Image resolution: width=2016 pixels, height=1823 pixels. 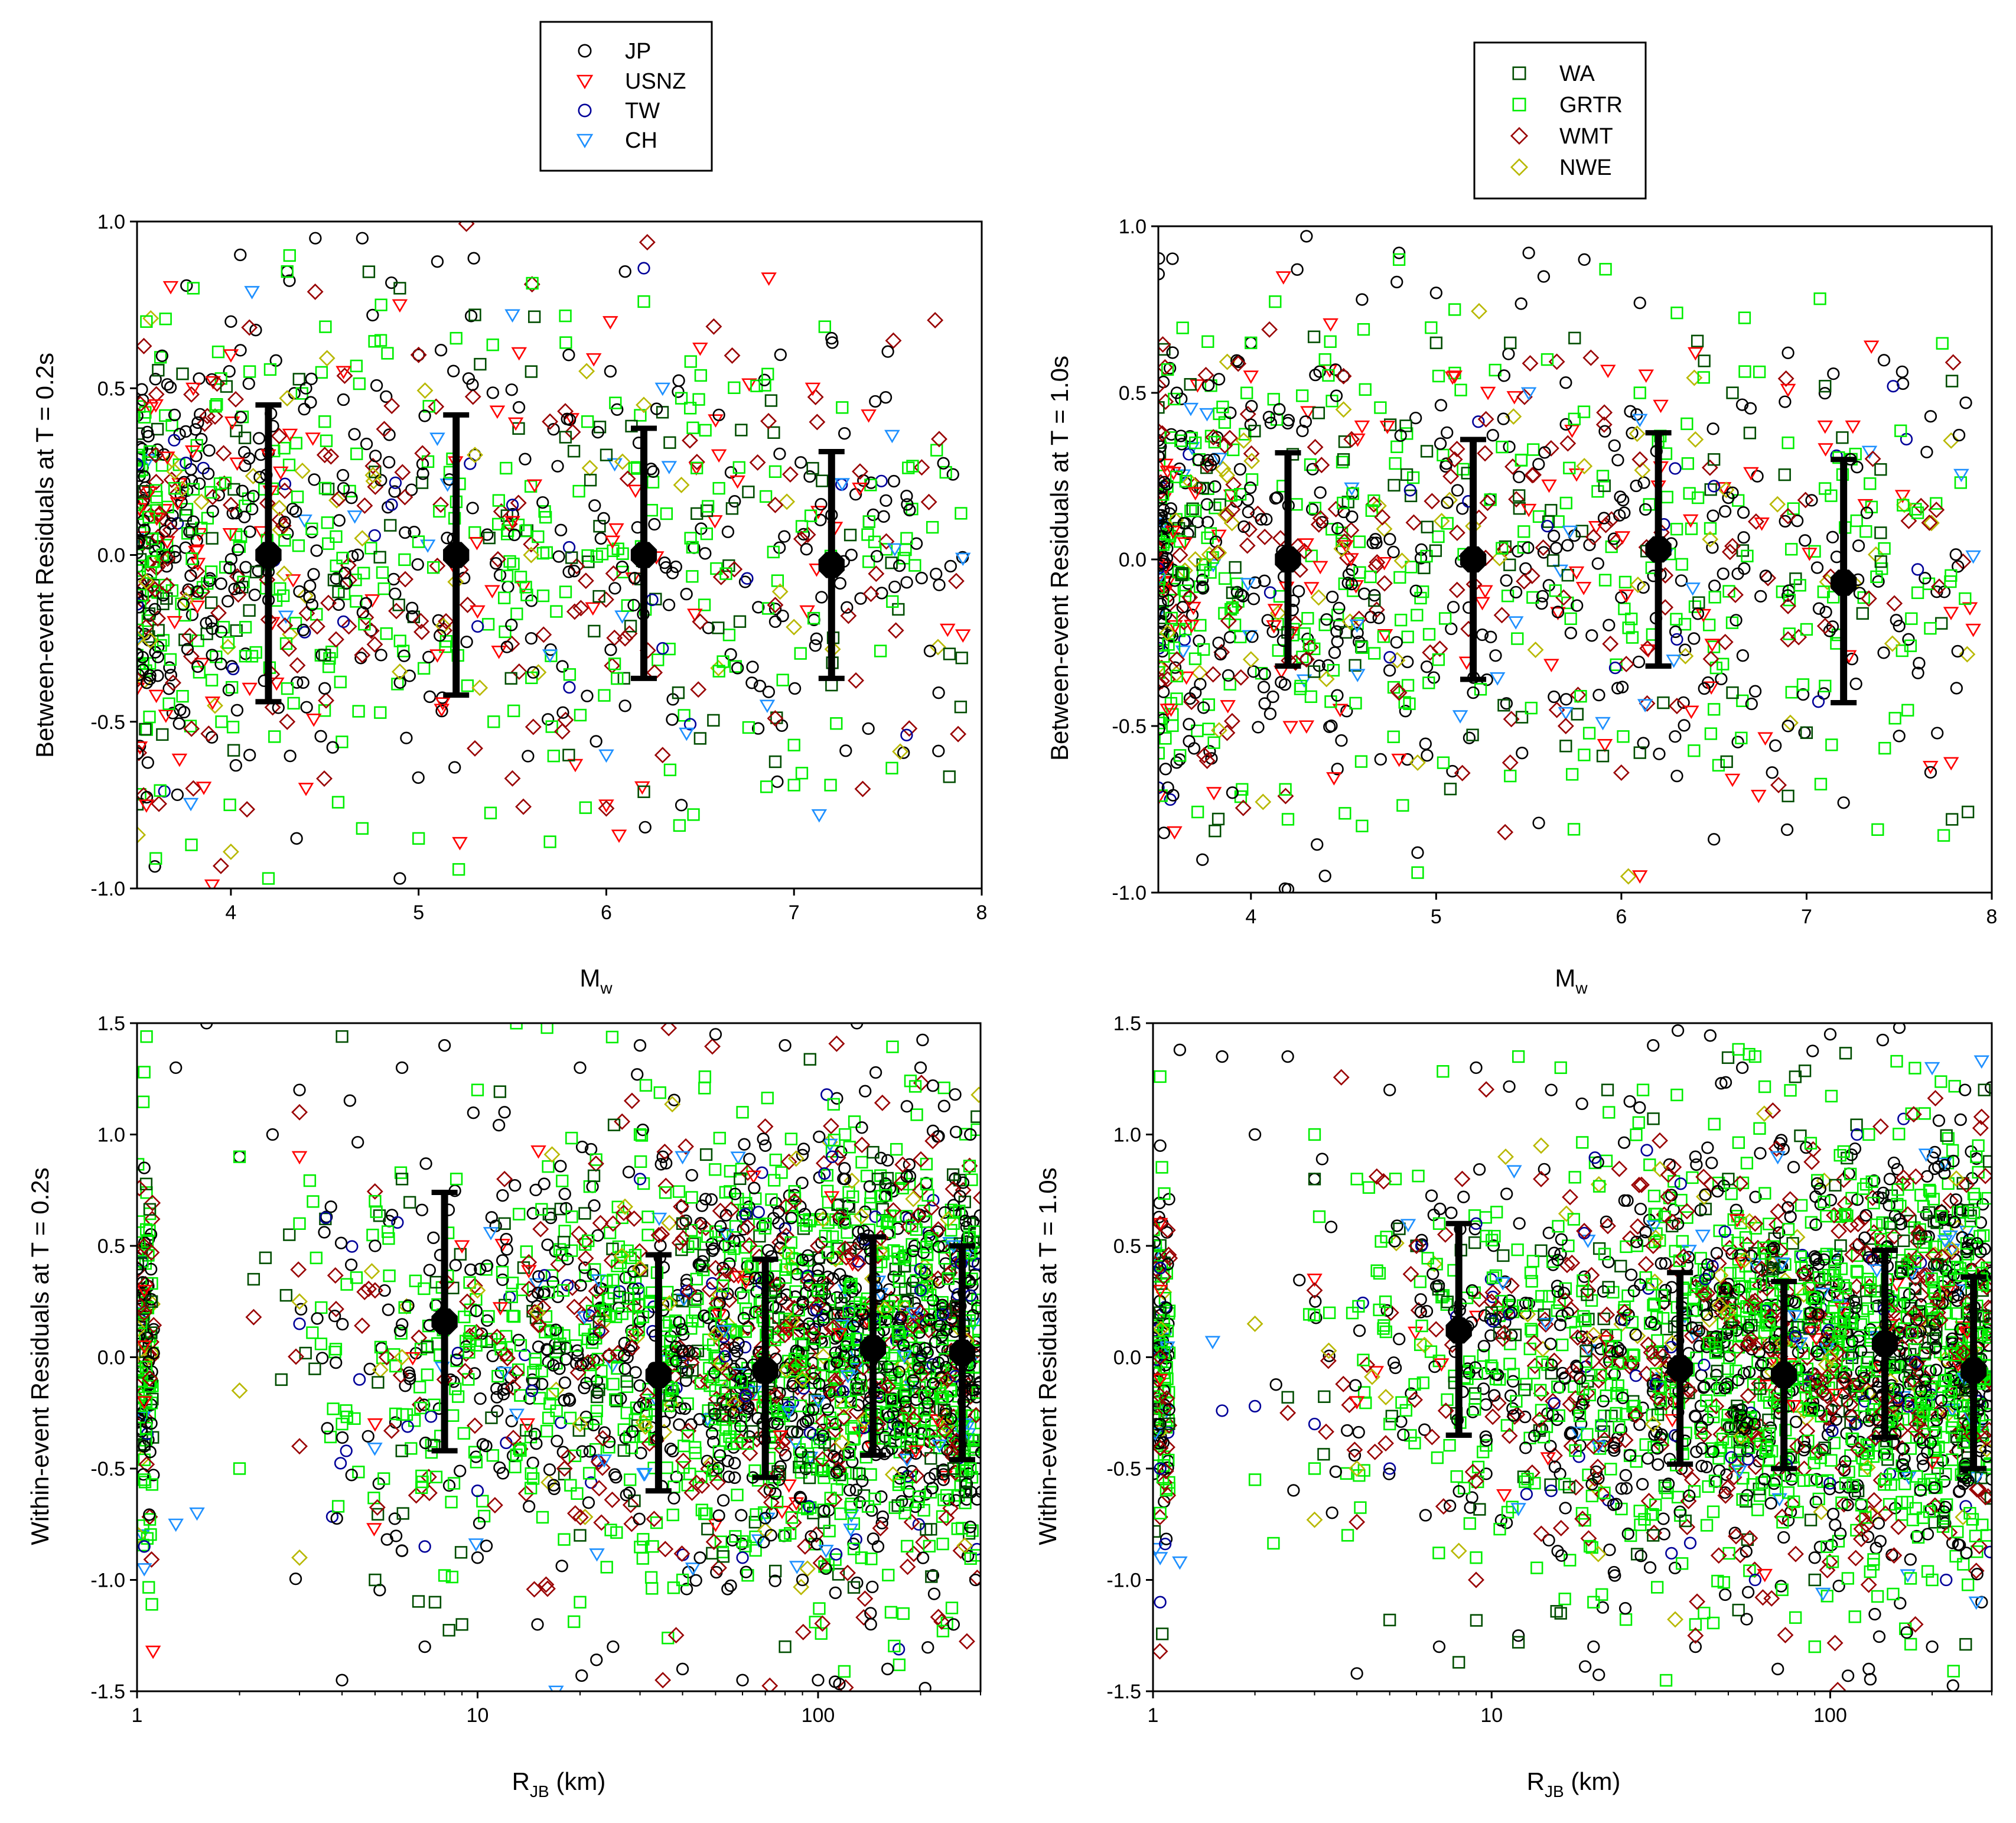 What do you see at coordinates (652, 600) in the screenshot?
I see `scatter-point-tl-tw-bg` at bounding box center [652, 600].